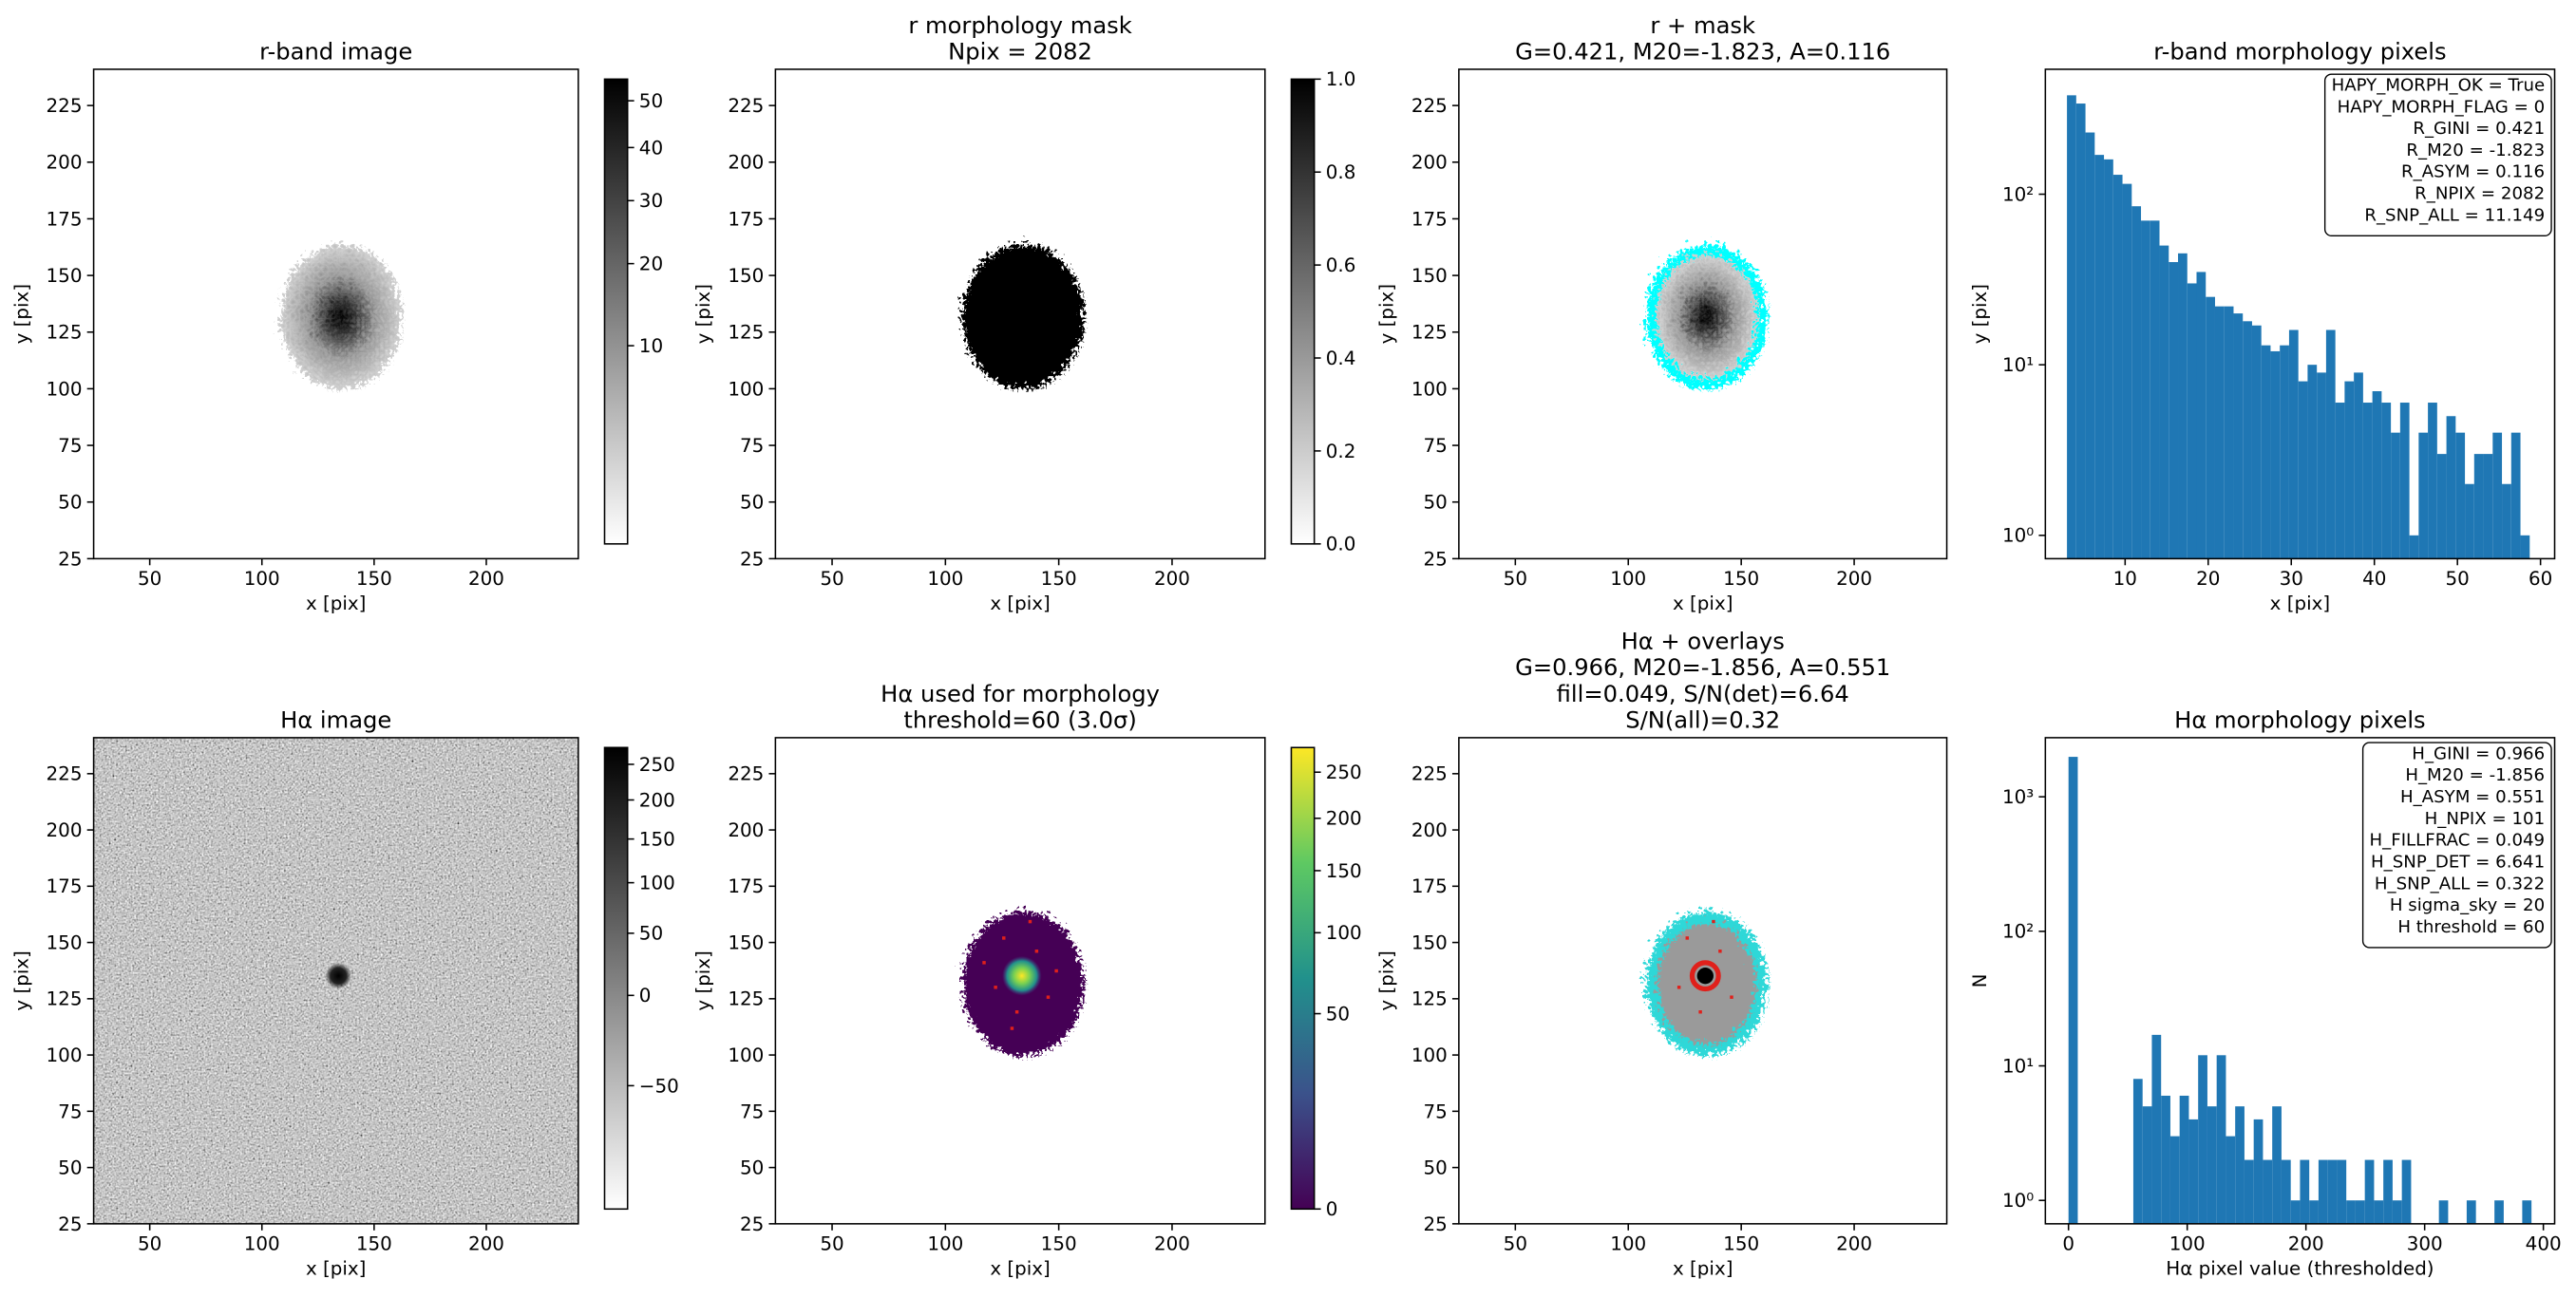  What do you see at coordinates (2472, 797) in the screenshot?
I see `annotation: H_ASYM = 0.551` at bounding box center [2472, 797].